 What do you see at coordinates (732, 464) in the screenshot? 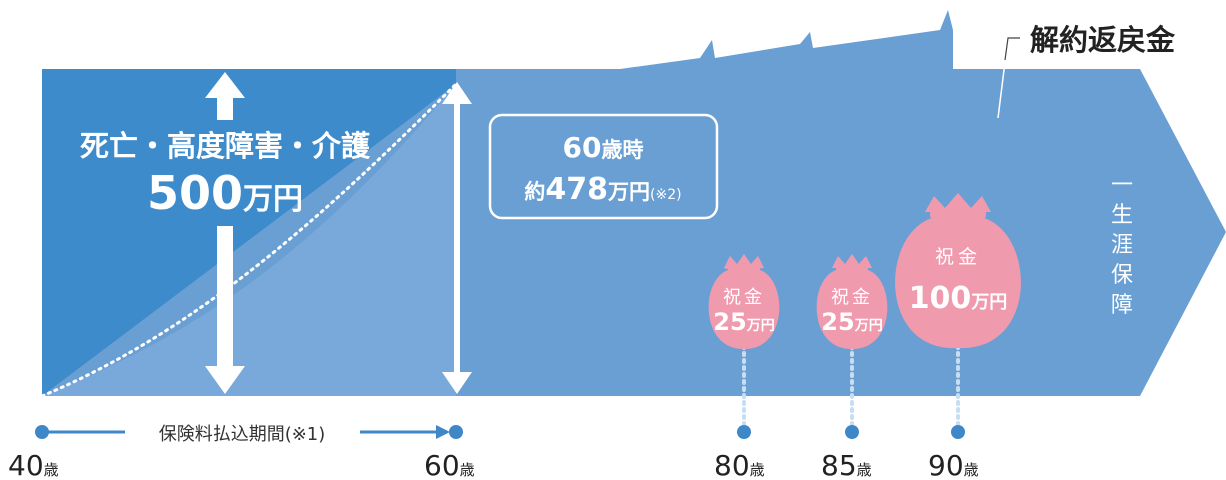
I see `age-value: 80` at bounding box center [732, 464].